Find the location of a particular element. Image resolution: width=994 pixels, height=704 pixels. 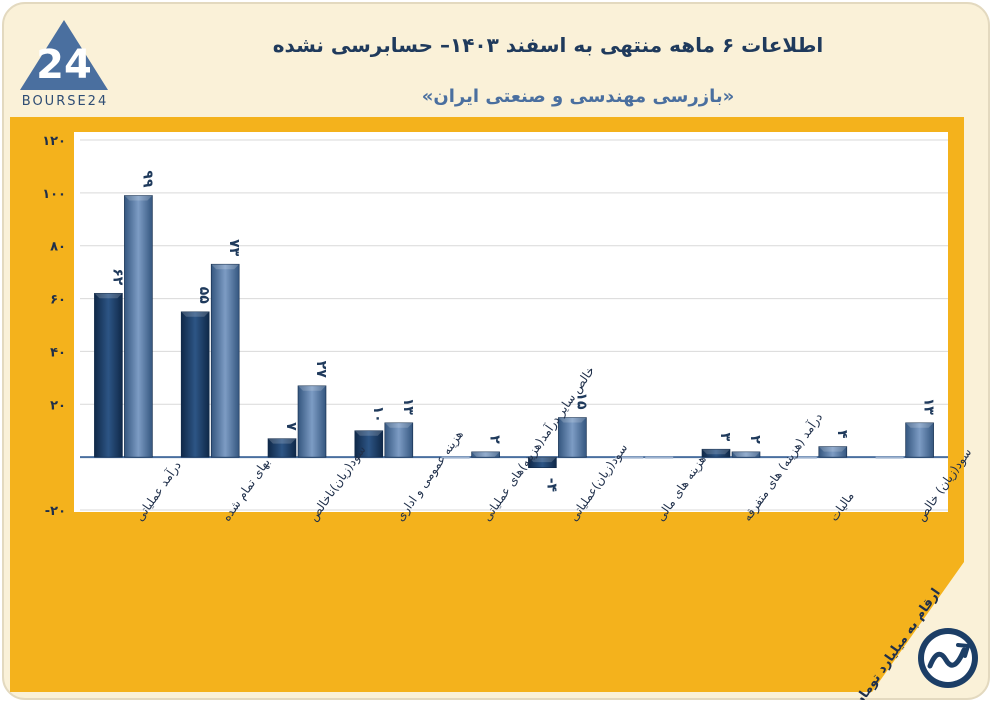

value-label: ۷۳ is located at coordinates (234, 248).